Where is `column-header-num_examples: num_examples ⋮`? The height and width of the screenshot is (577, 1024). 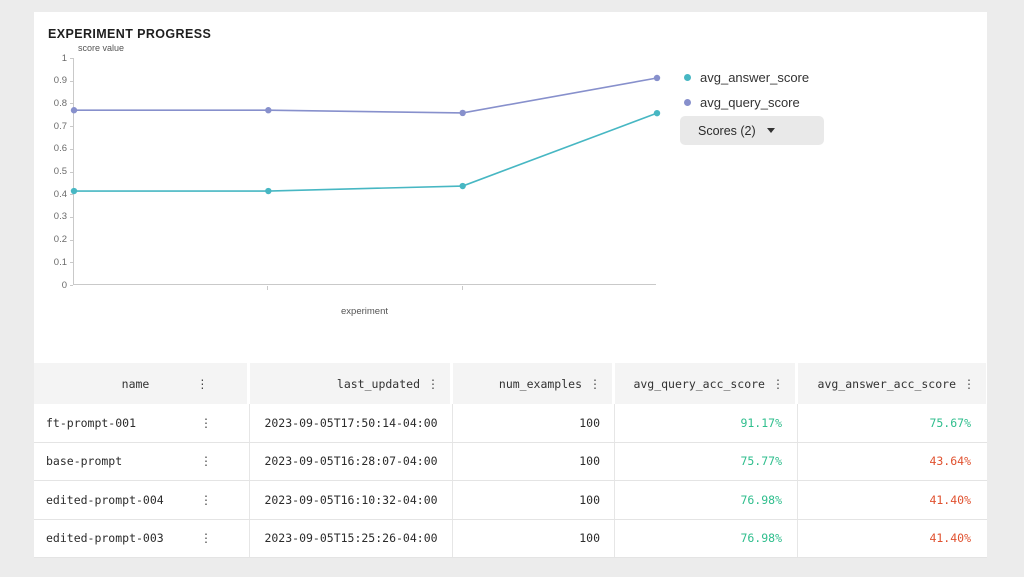 column-header-num_examples: num_examples ⋮ is located at coordinates (532, 383).